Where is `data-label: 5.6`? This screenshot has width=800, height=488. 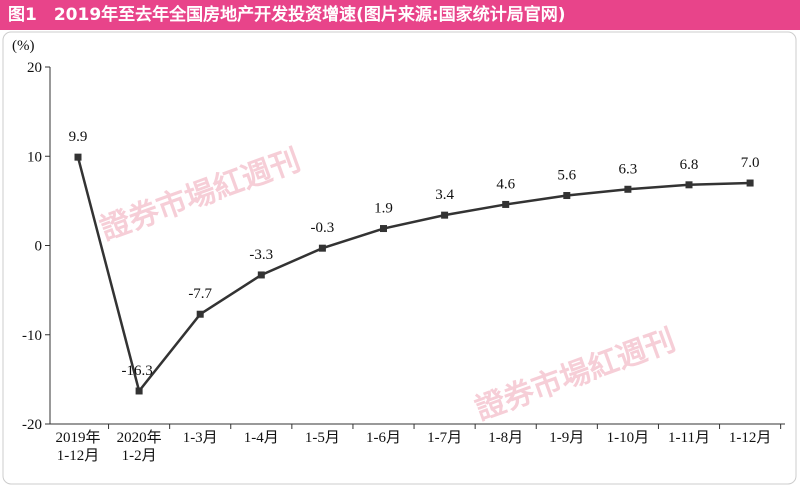
data-label: 5.6 is located at coordinates (566, 176).